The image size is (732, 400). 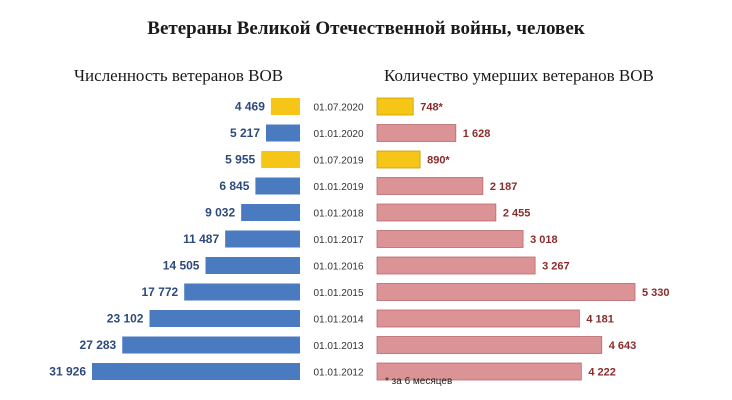 I want to click on date-label: 01.07.2019, so click(x=338, y=161).